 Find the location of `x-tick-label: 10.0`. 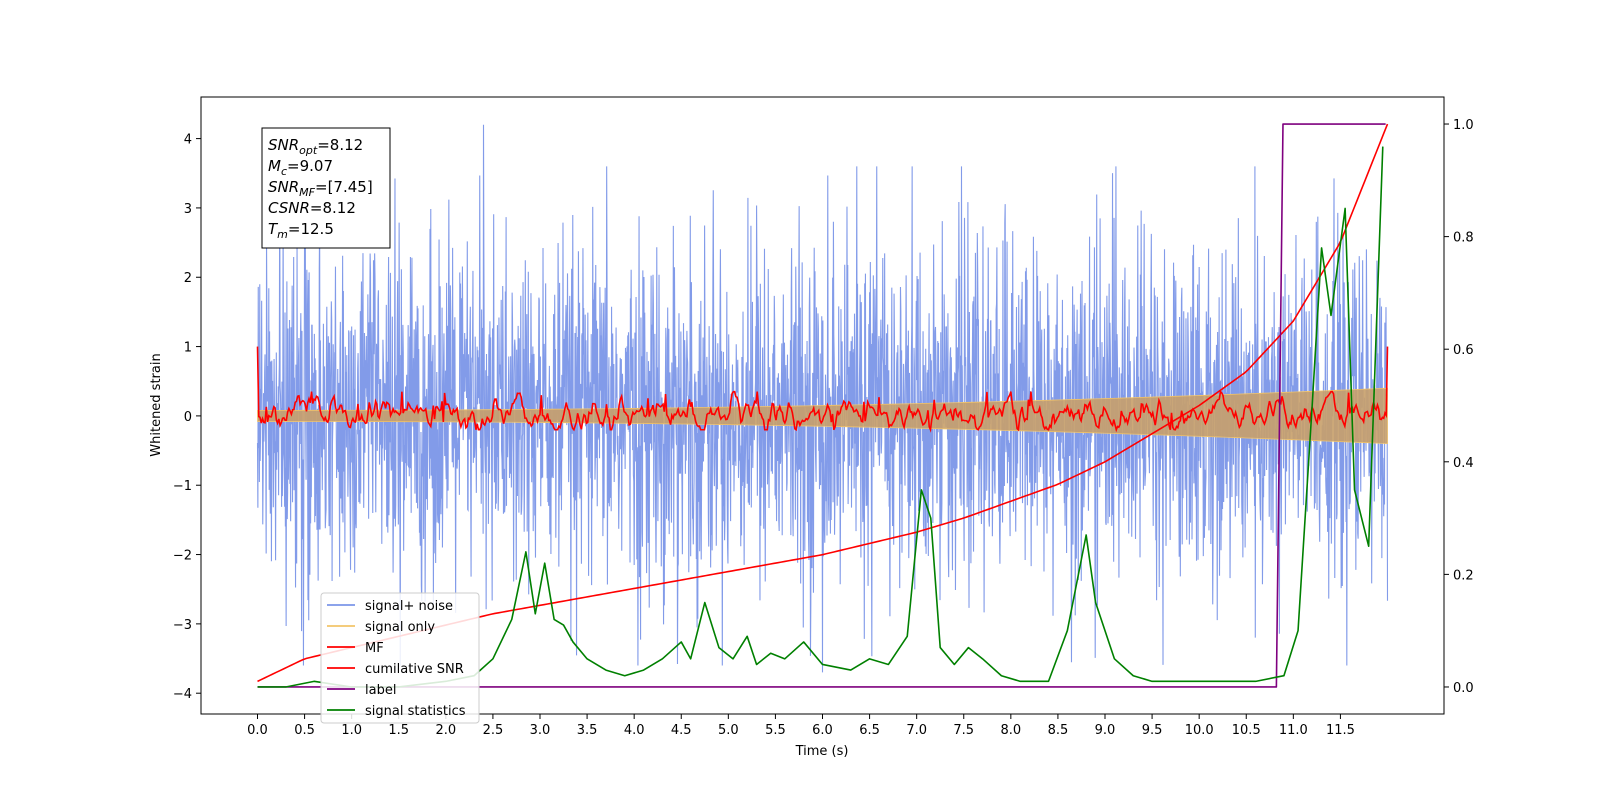

x-tick-label: 10.0 is located at coordinates (1199, 730).